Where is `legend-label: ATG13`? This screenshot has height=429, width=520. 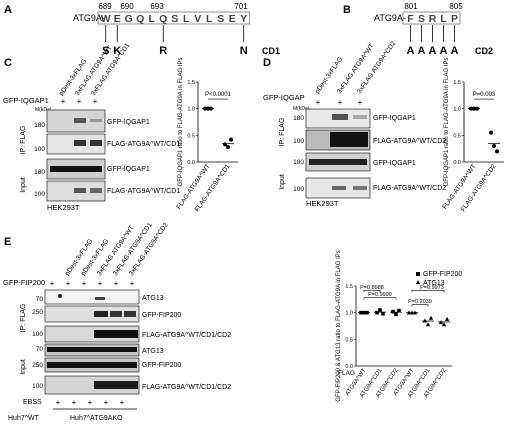
legend-label: ATG13 is located at coordinates (434, 283).